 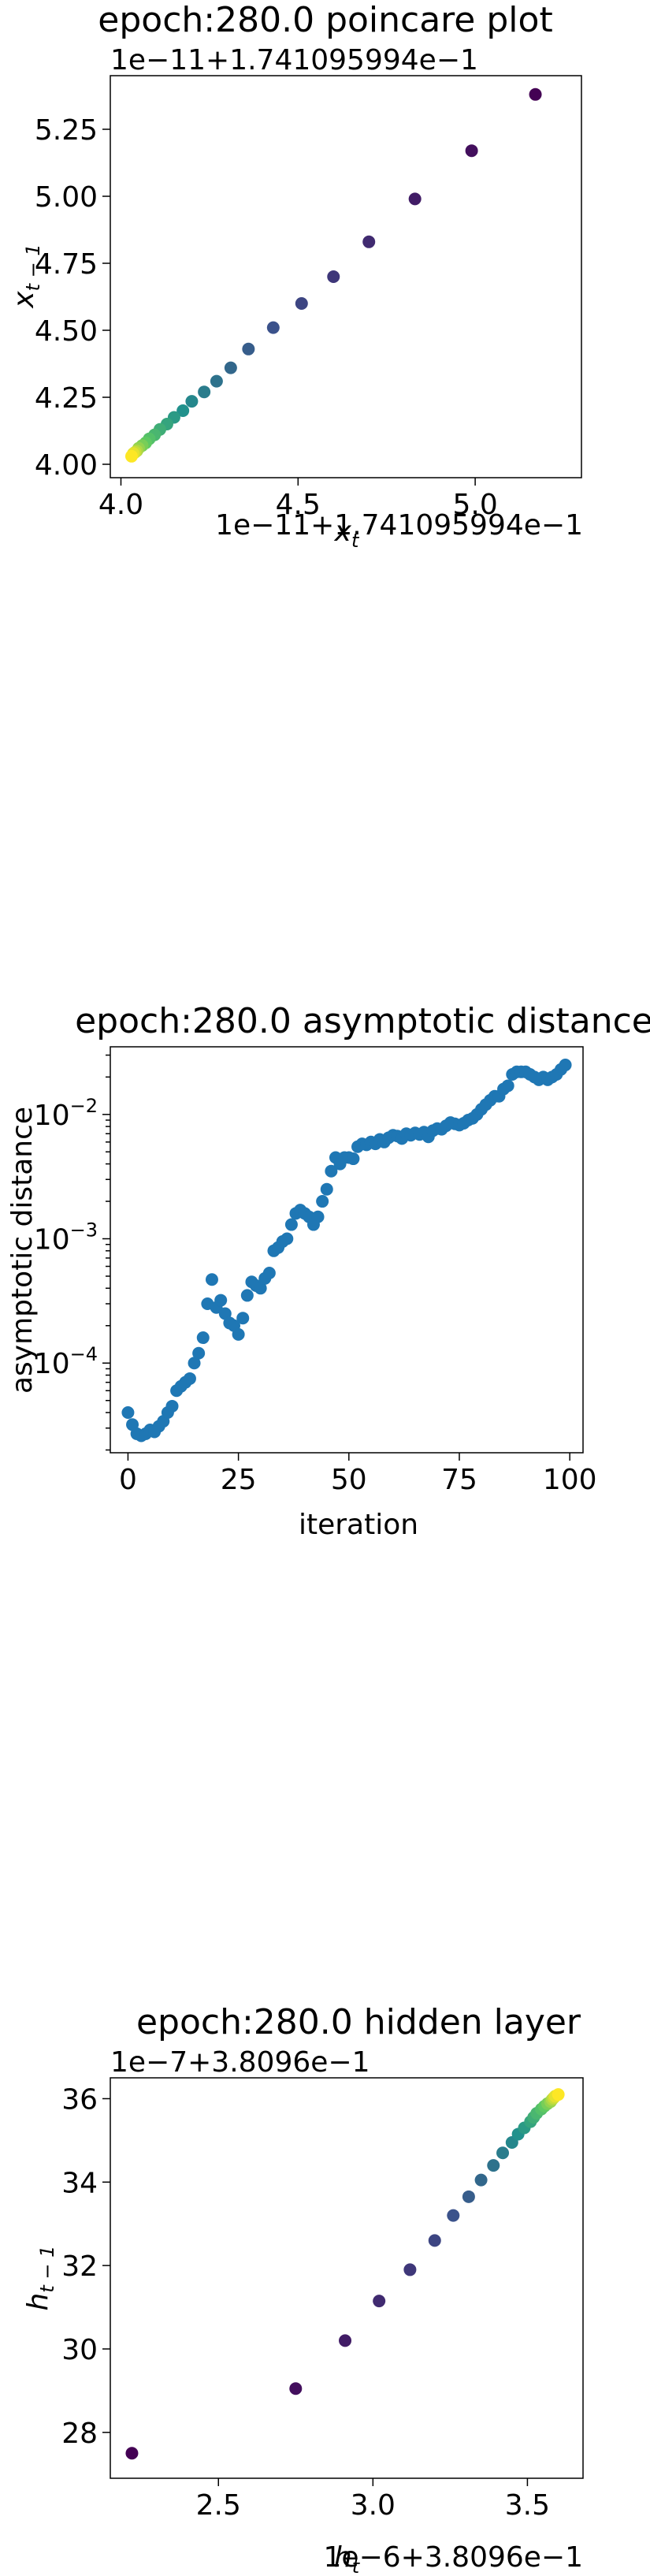 I want to click on y-ticks: 4.00 4.25 4.50 4.75 5.00 5.25, so click(x=72, y=298).